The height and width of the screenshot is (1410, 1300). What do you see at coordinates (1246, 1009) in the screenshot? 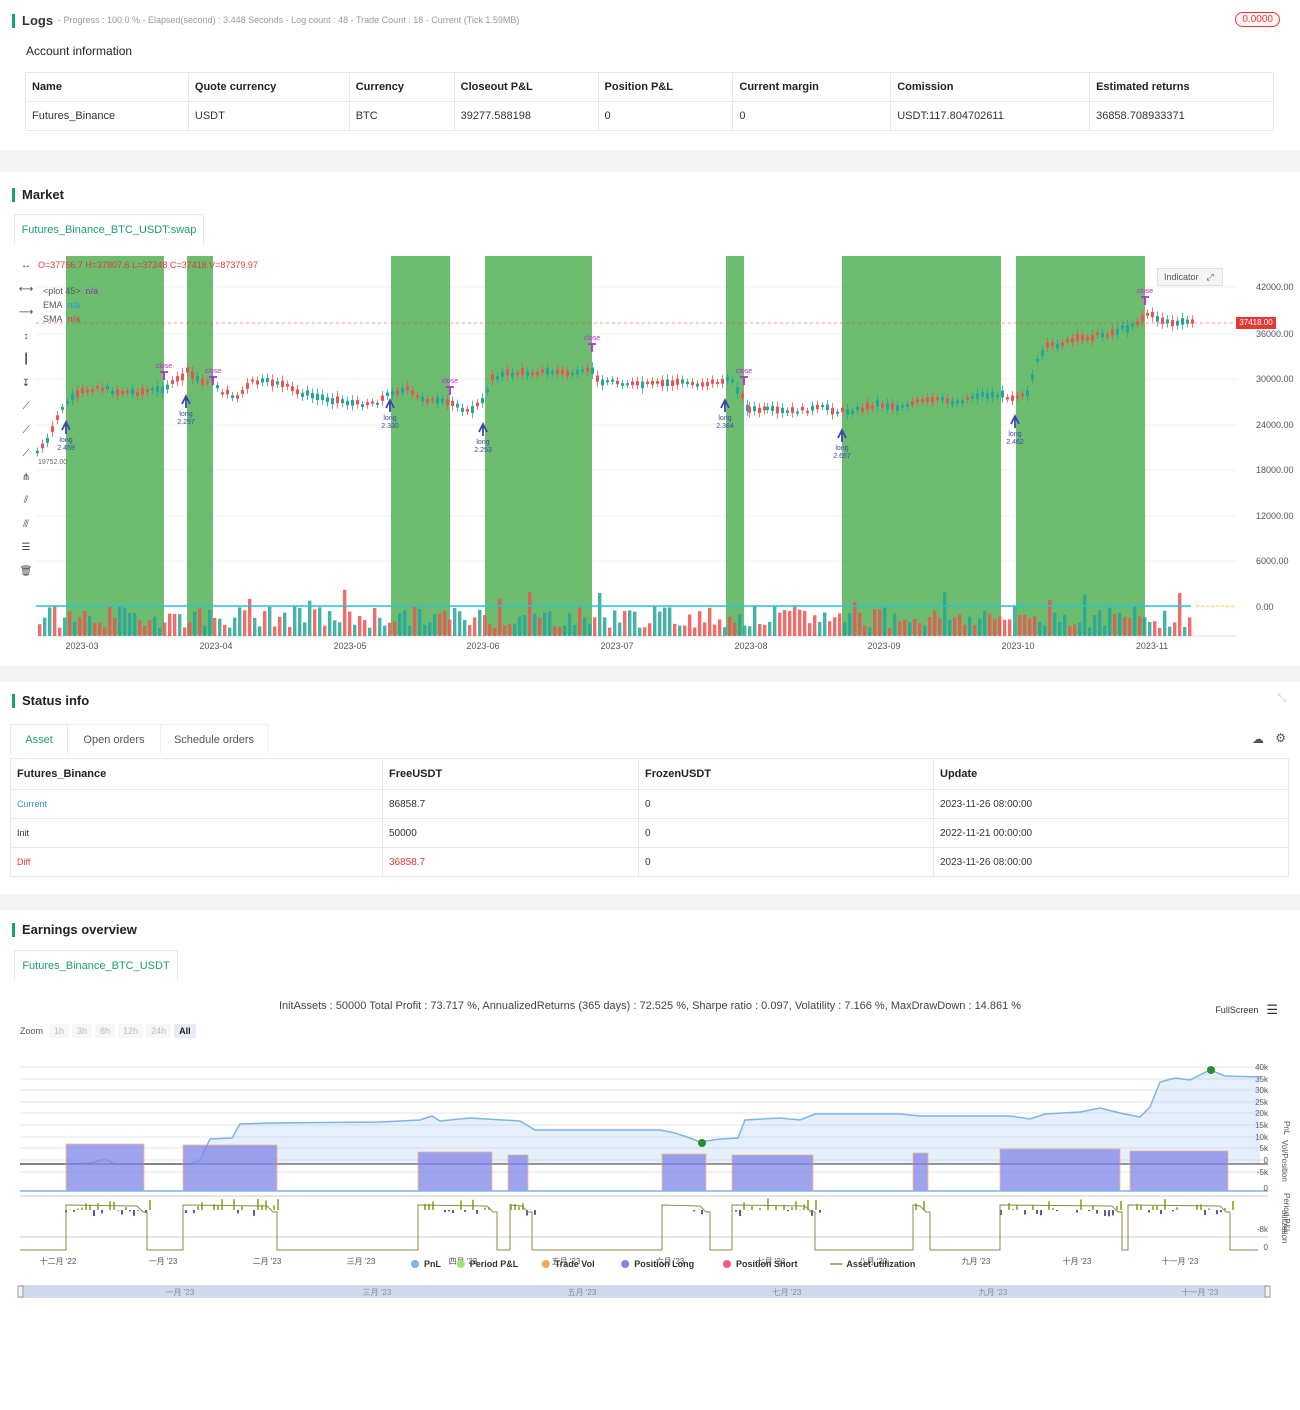
I see `fullscreen-button: FullScreen ☰` at bounding box center [1246, 1009].